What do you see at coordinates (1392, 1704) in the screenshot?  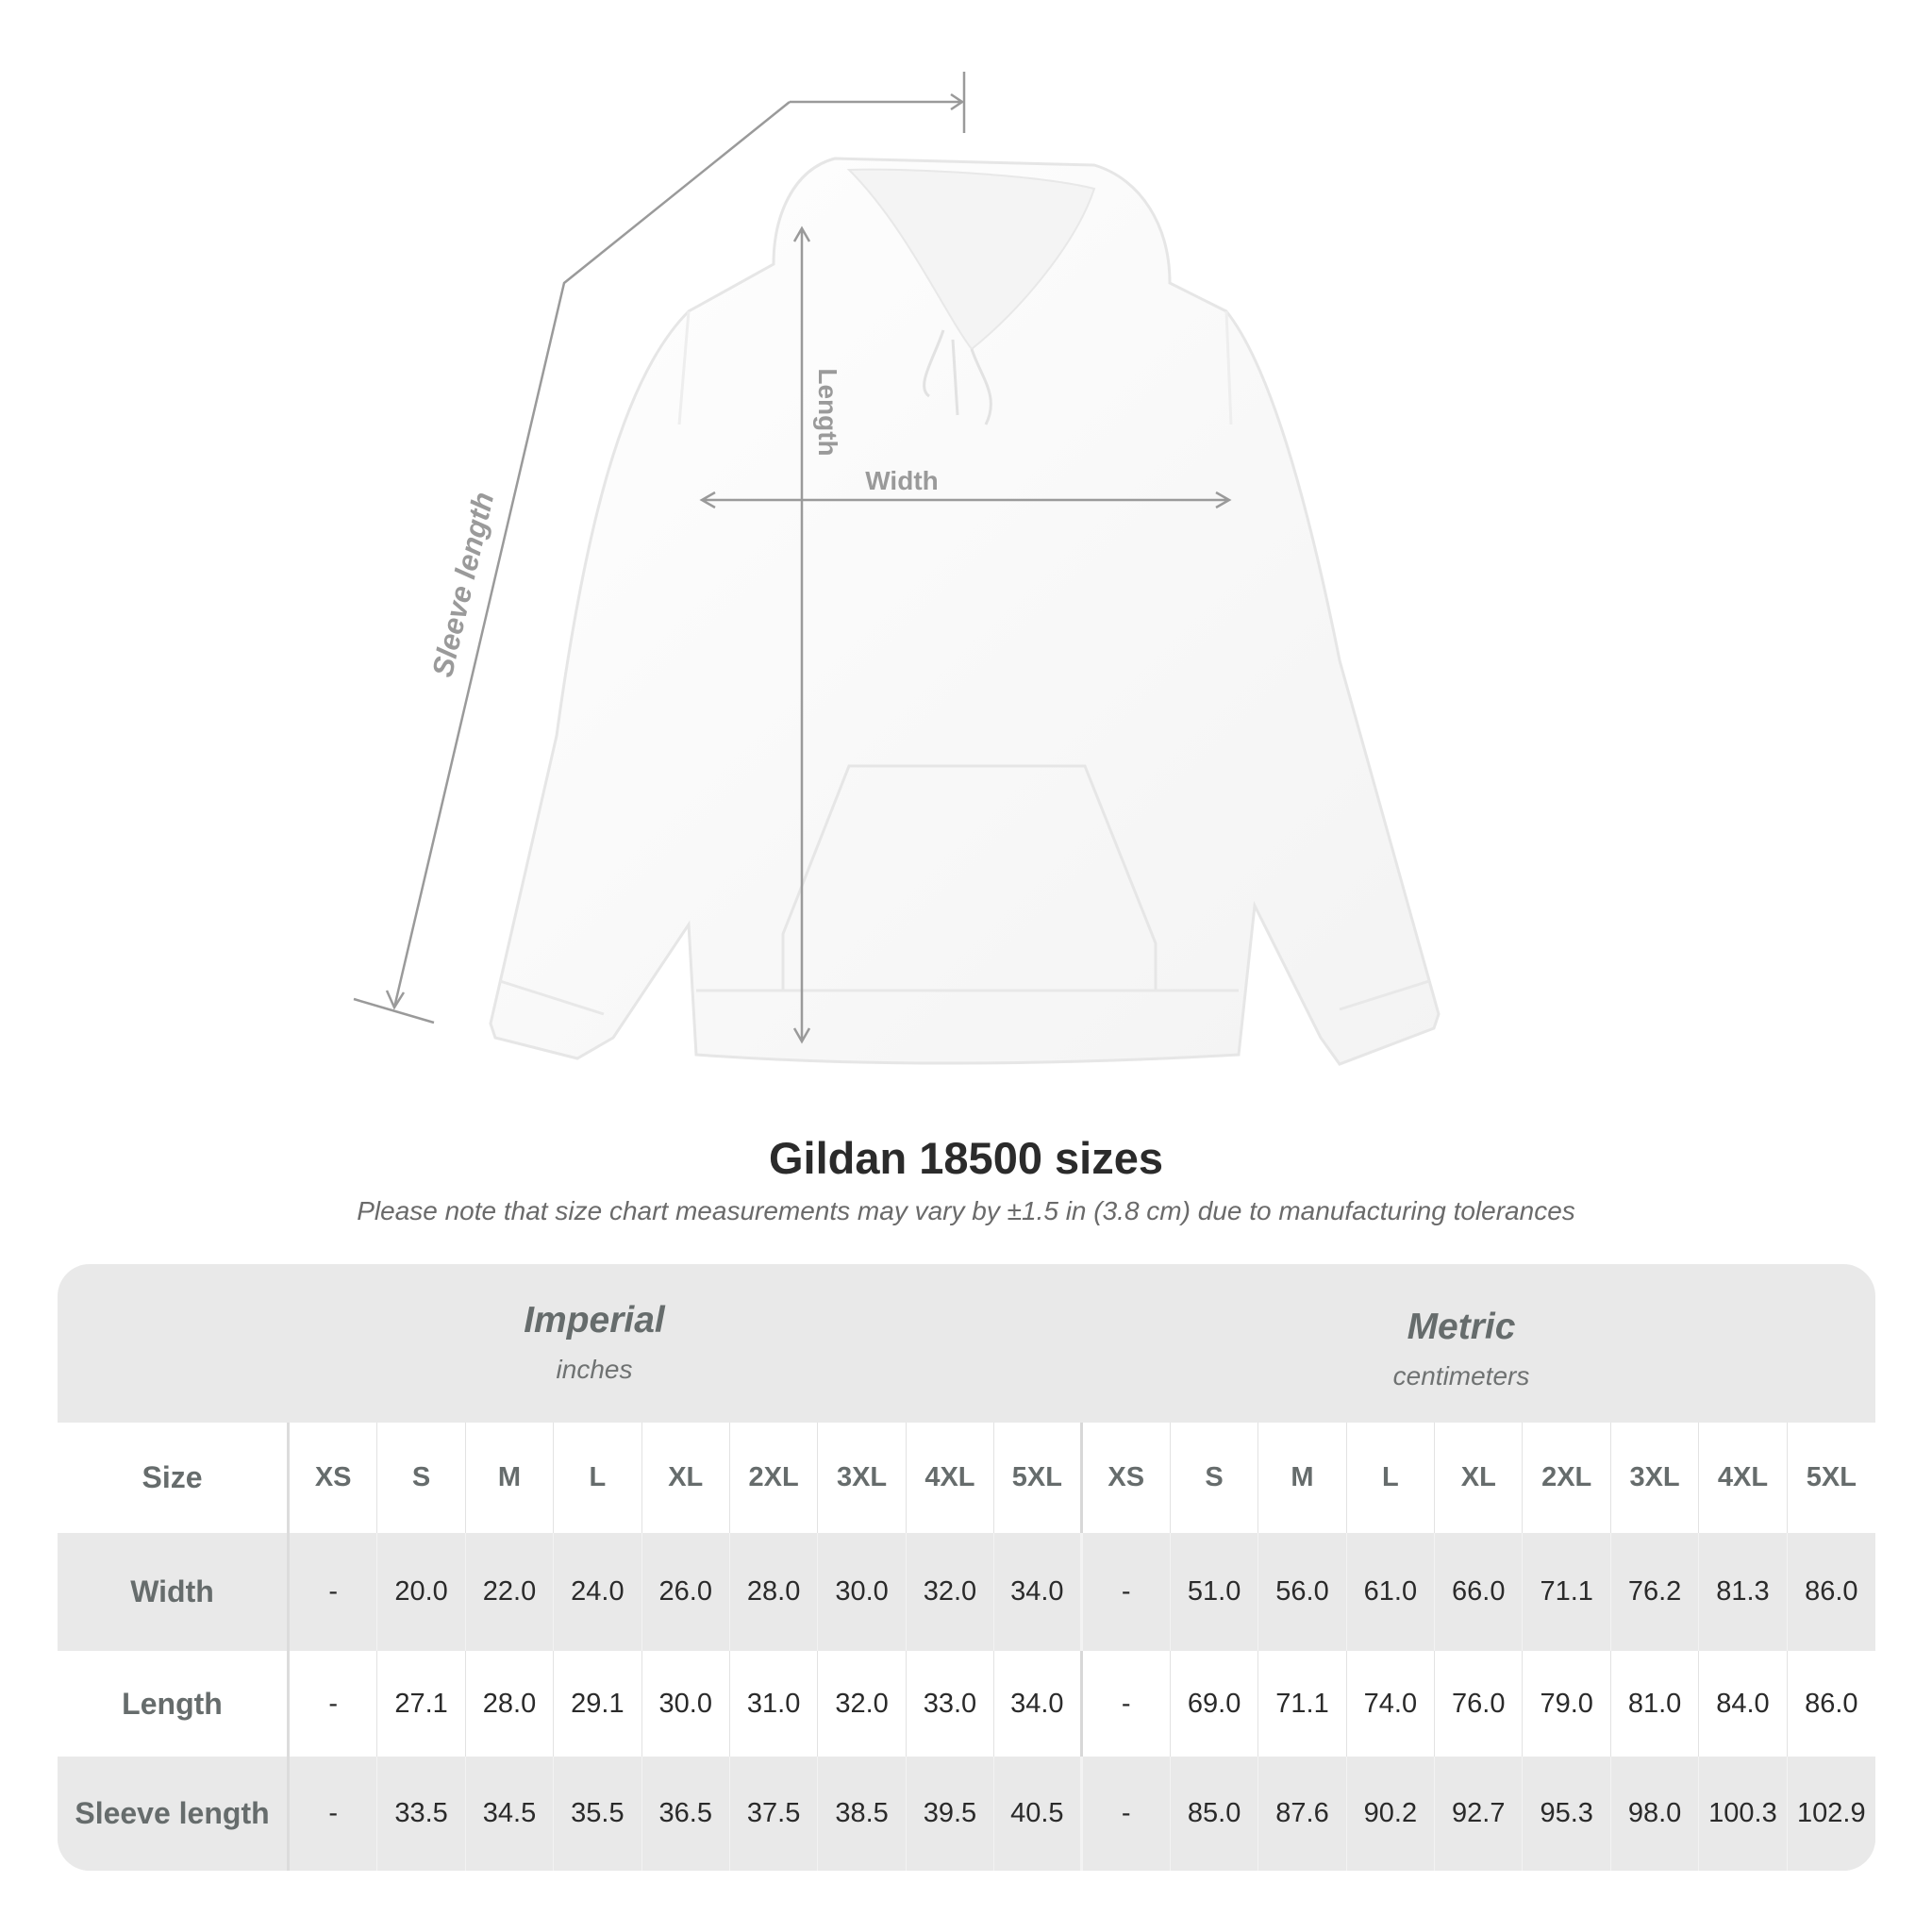 I see `table-cell: 74.0` at bounding box center [1392, 1704].